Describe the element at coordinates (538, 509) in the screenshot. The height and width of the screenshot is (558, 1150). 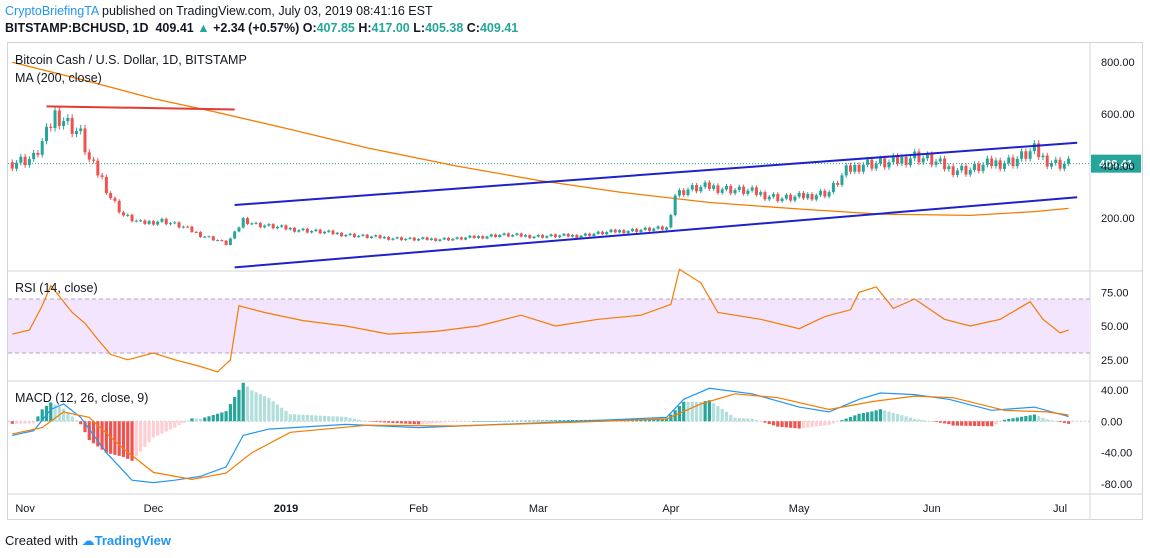
I see `x-tick-label: Mar` at that location.